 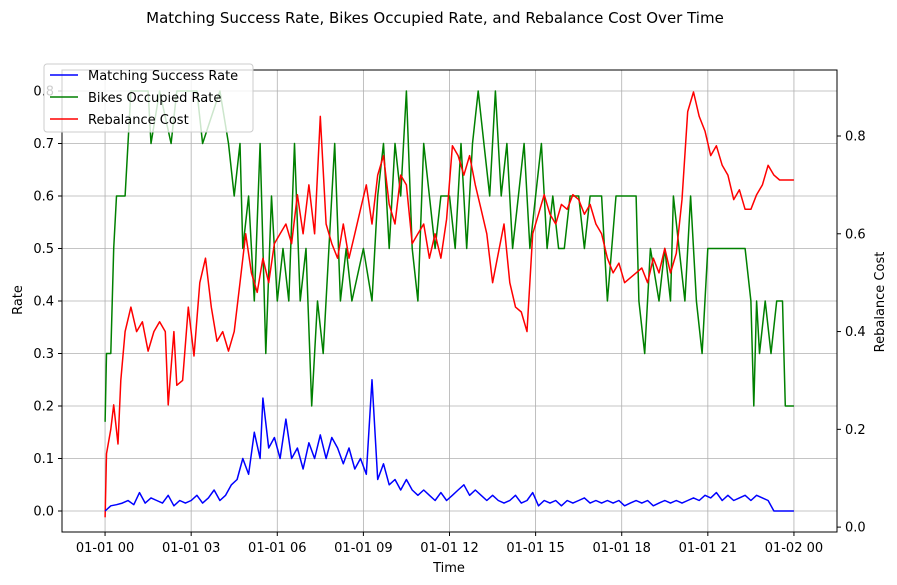 I want to click on y2-tick-label: 0.4, so click(x=855, y=332).